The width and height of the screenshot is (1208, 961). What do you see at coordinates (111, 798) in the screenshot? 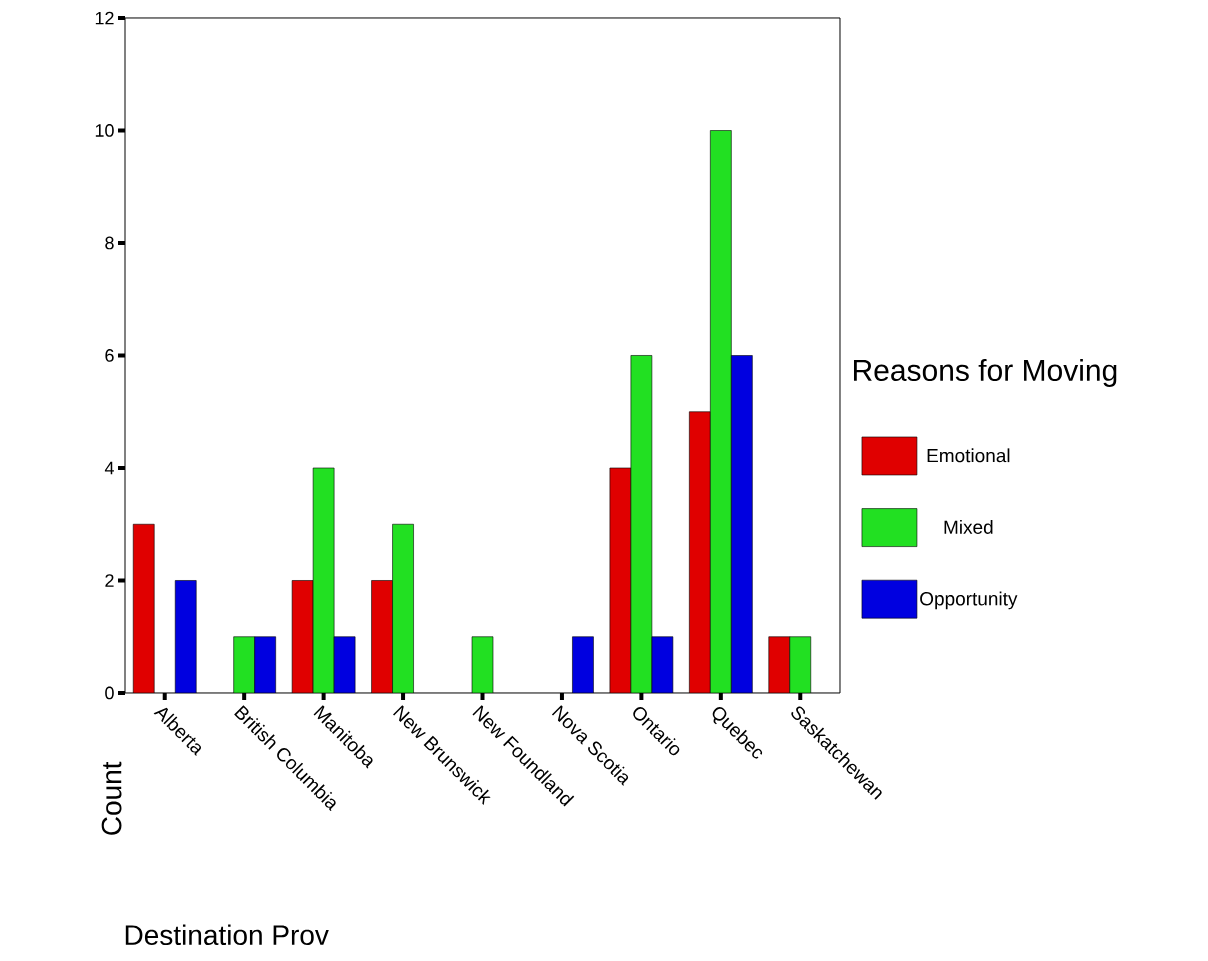
I see `y-axis-title: Count` at bounding box center [111, 798].